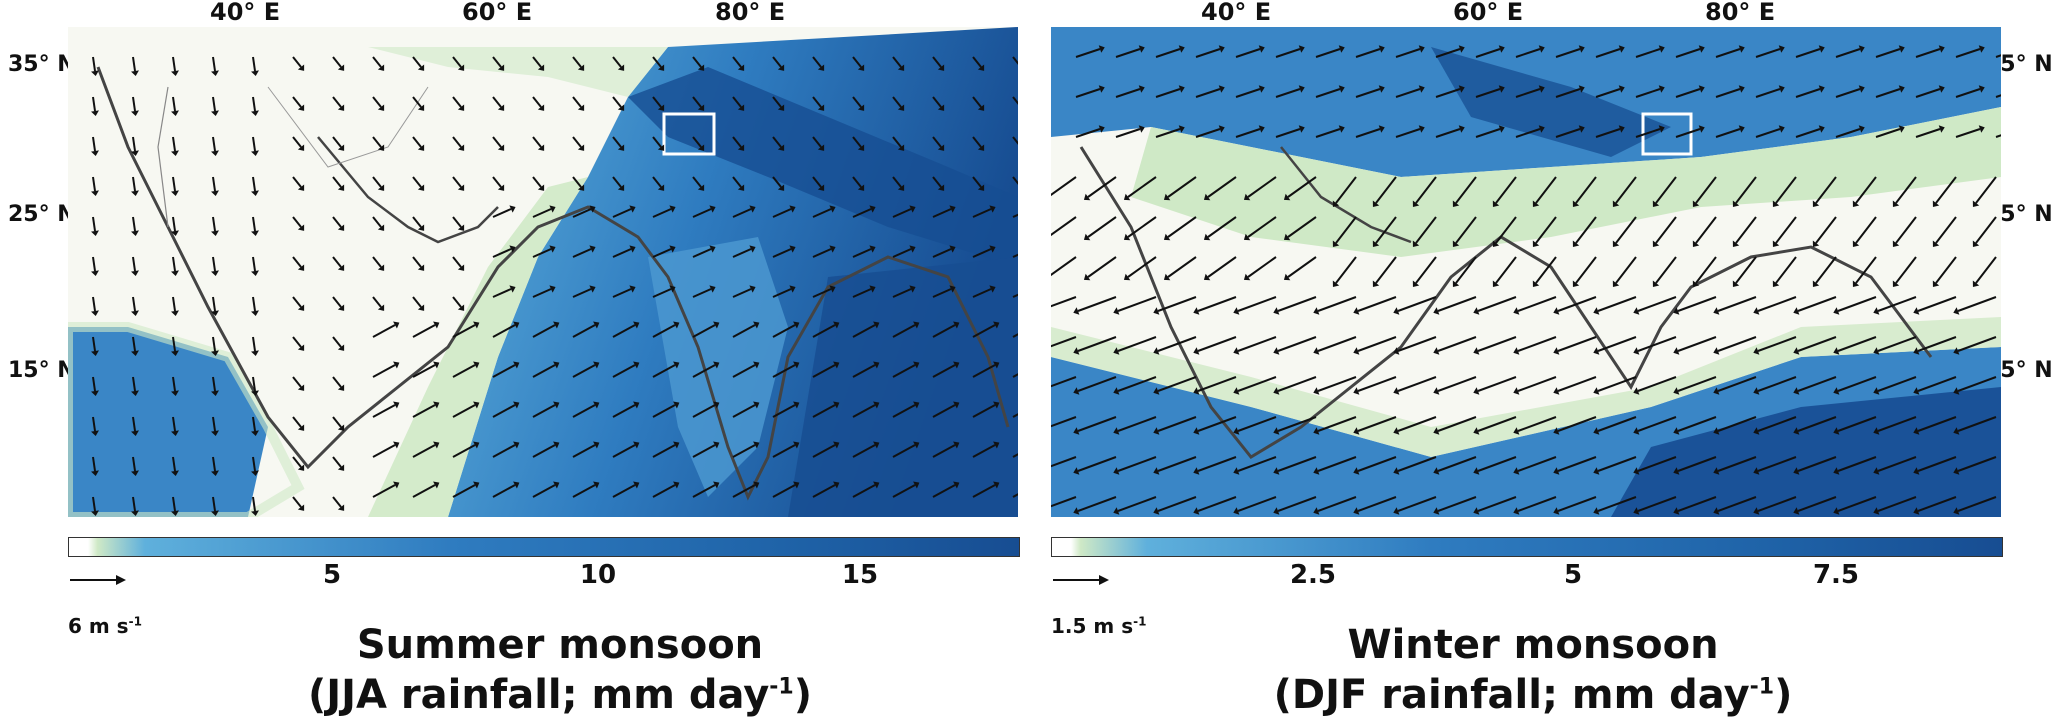 This screenshot has width=2067, height=728. I want to click on winter-subtitle: (DJF rainfall; mm day-1), so click(1533, 695).